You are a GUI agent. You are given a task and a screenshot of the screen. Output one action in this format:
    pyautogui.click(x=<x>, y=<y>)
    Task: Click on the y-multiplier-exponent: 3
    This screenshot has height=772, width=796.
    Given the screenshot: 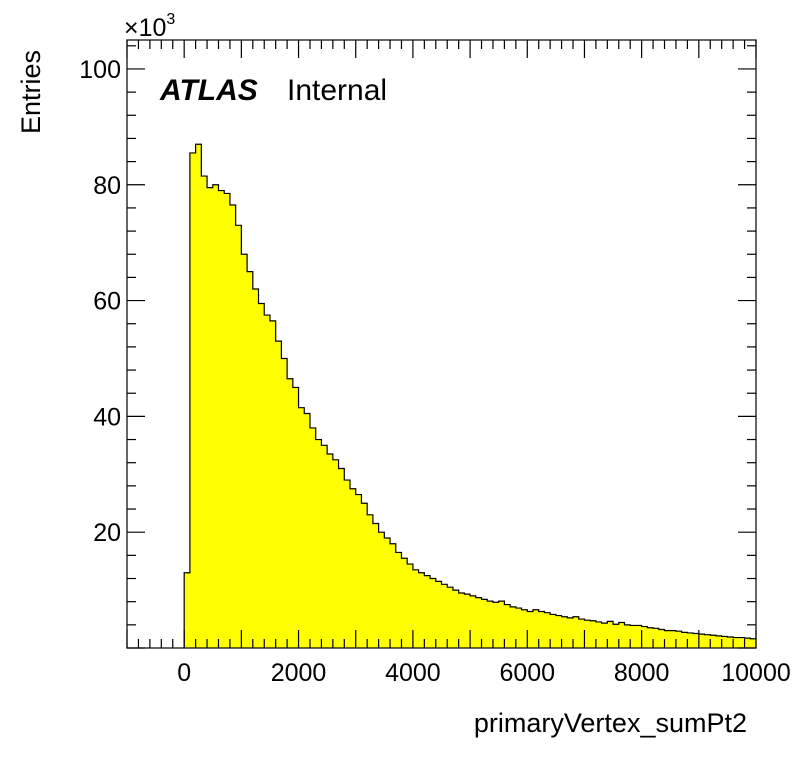 What is the action you would take?
    pyautogui.click(x=170, y=19)
    